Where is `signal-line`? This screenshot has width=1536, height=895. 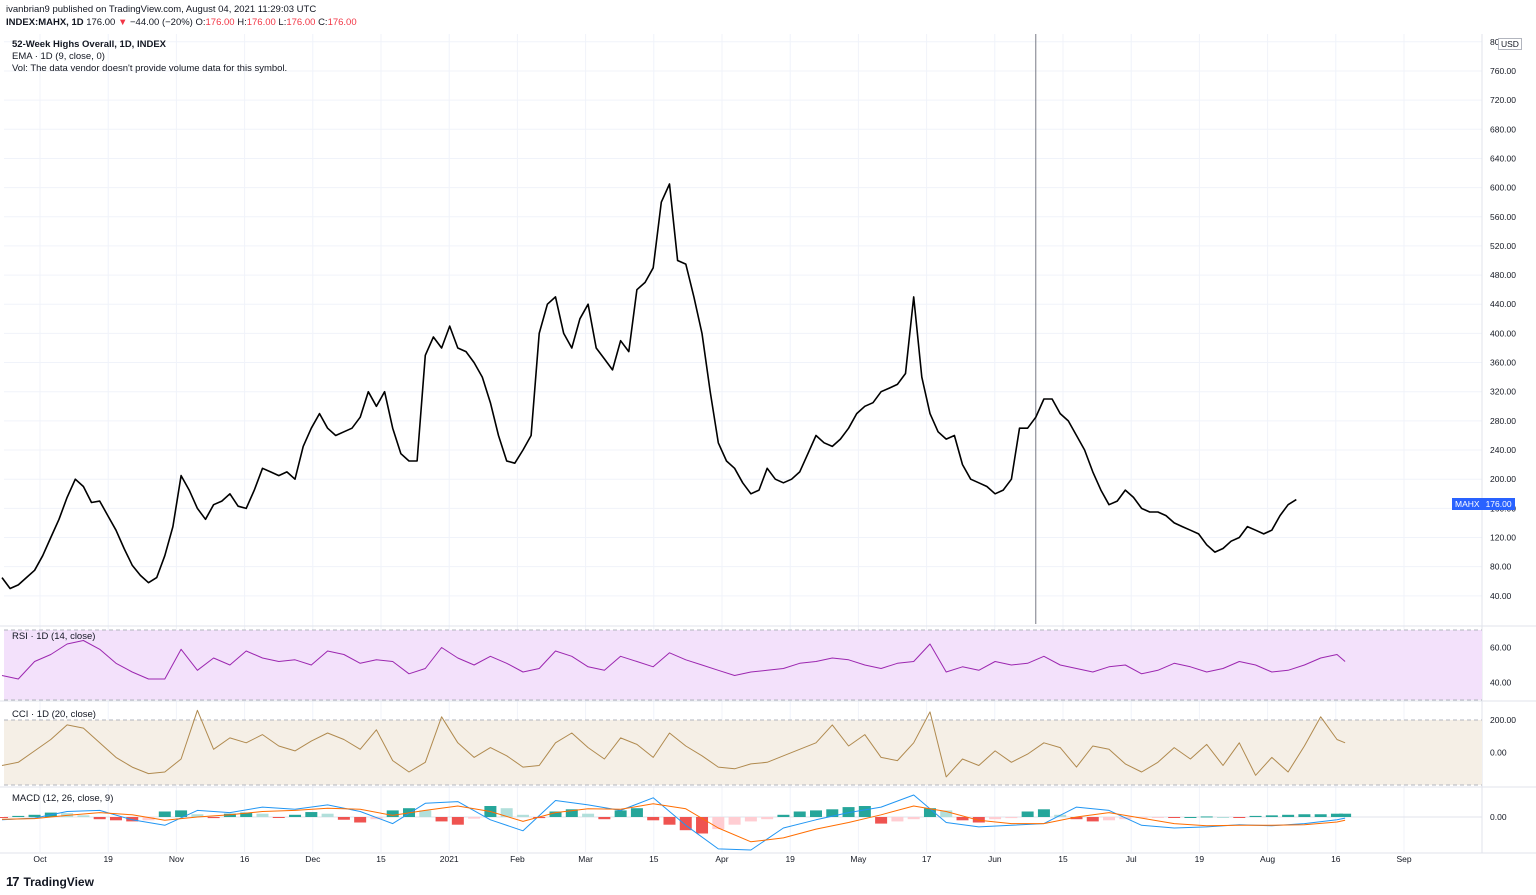 signal-line is located at coordinates (673, 823).